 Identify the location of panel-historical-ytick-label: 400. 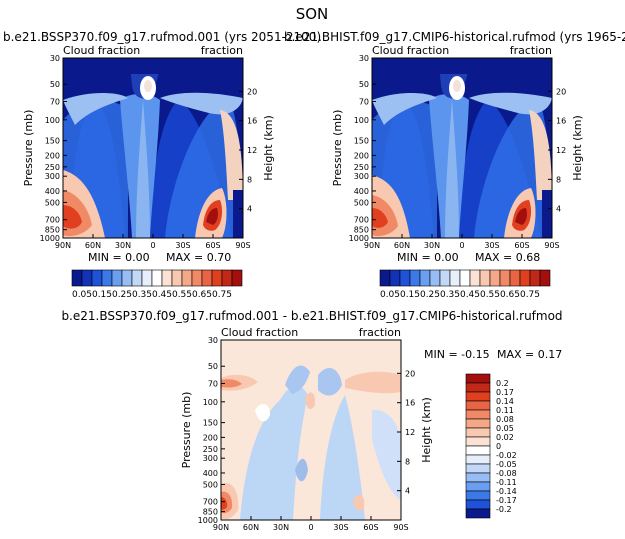
(361, 191).